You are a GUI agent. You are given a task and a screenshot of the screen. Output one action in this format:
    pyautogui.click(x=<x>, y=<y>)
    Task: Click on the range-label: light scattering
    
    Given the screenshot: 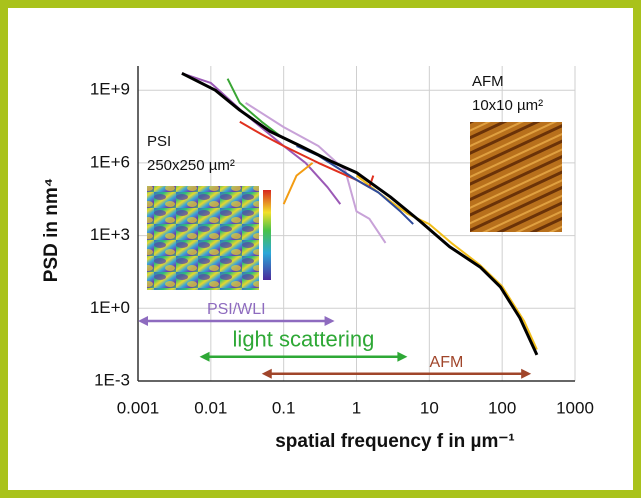 What is the action you would take?
    pyautogui.click(x=304, y=339)
    